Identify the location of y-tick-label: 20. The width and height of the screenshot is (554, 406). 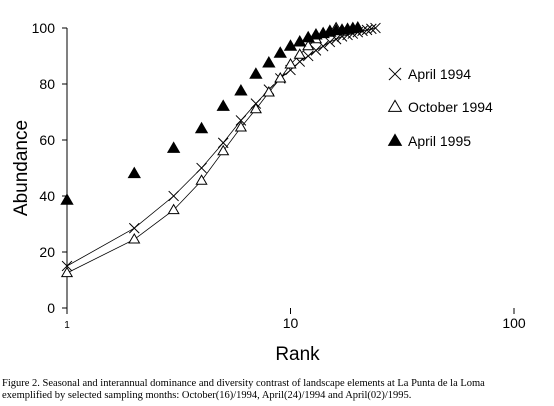
(47, 252).